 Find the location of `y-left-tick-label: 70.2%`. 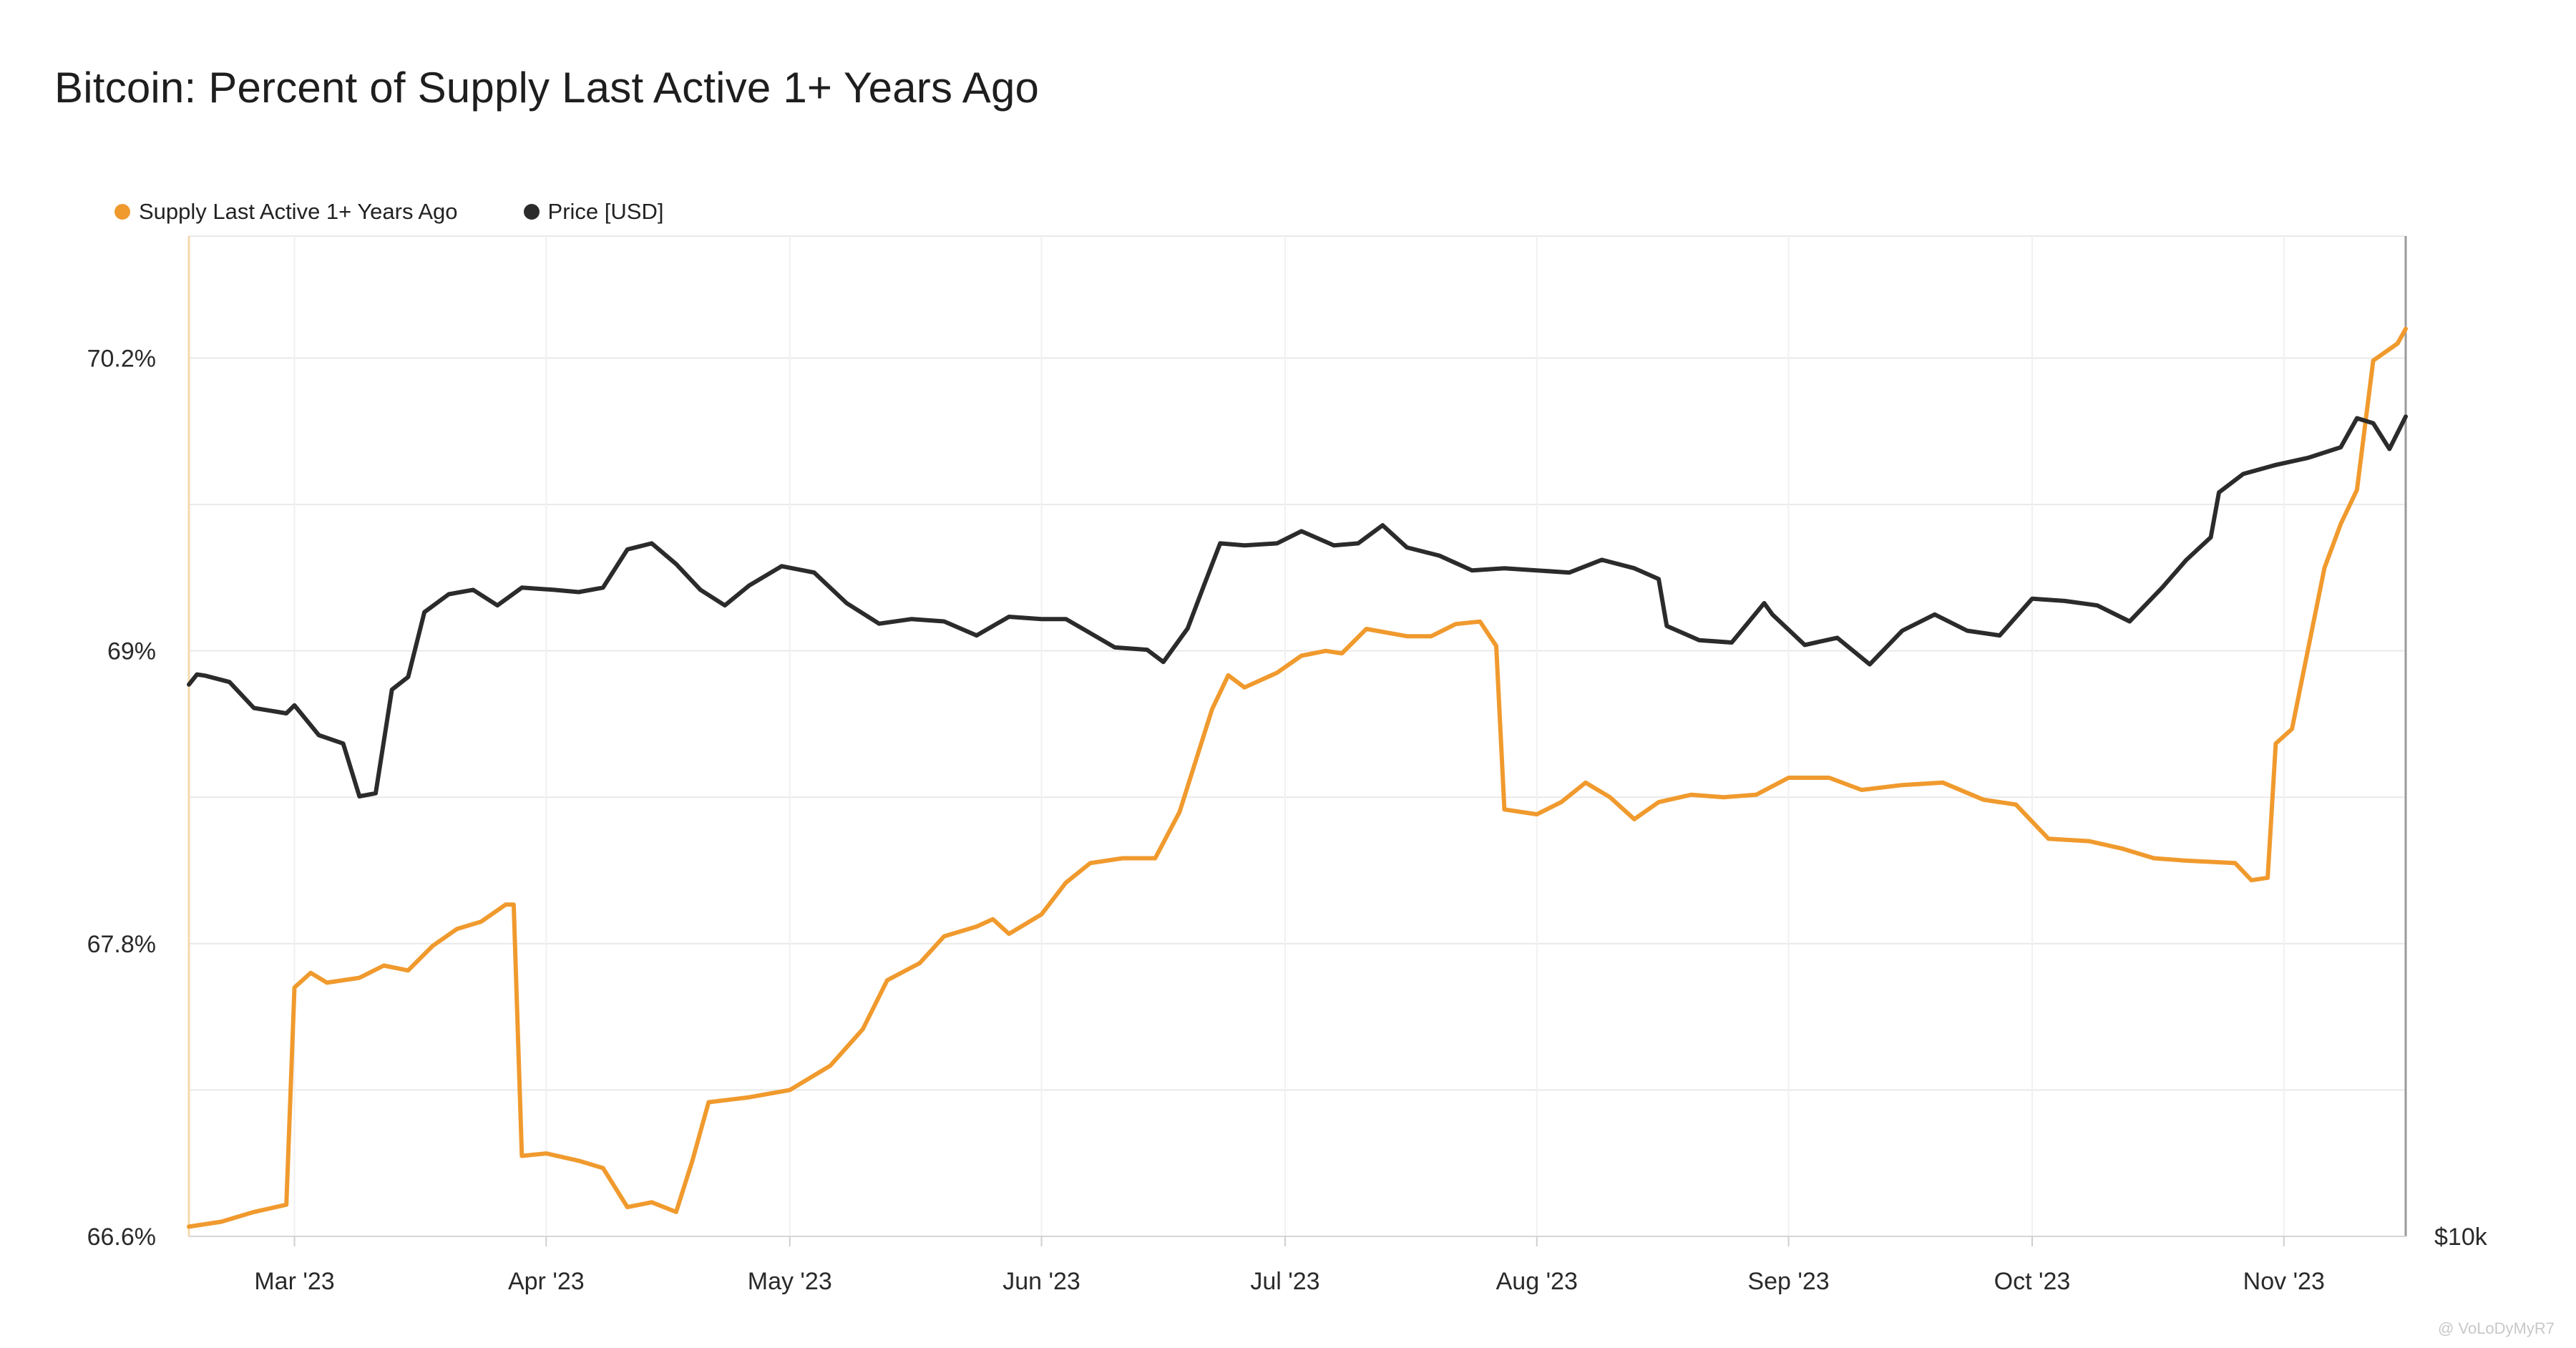

y-left-tick-label: 70.2% is located at coordinates (122, 358).